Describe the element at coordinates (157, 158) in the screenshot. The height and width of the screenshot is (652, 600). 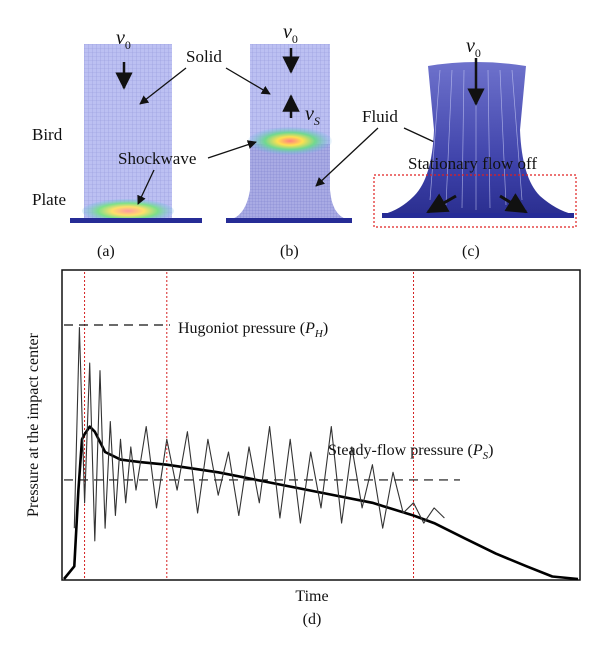
I see `shockwave-label: Shockwave` at that location.